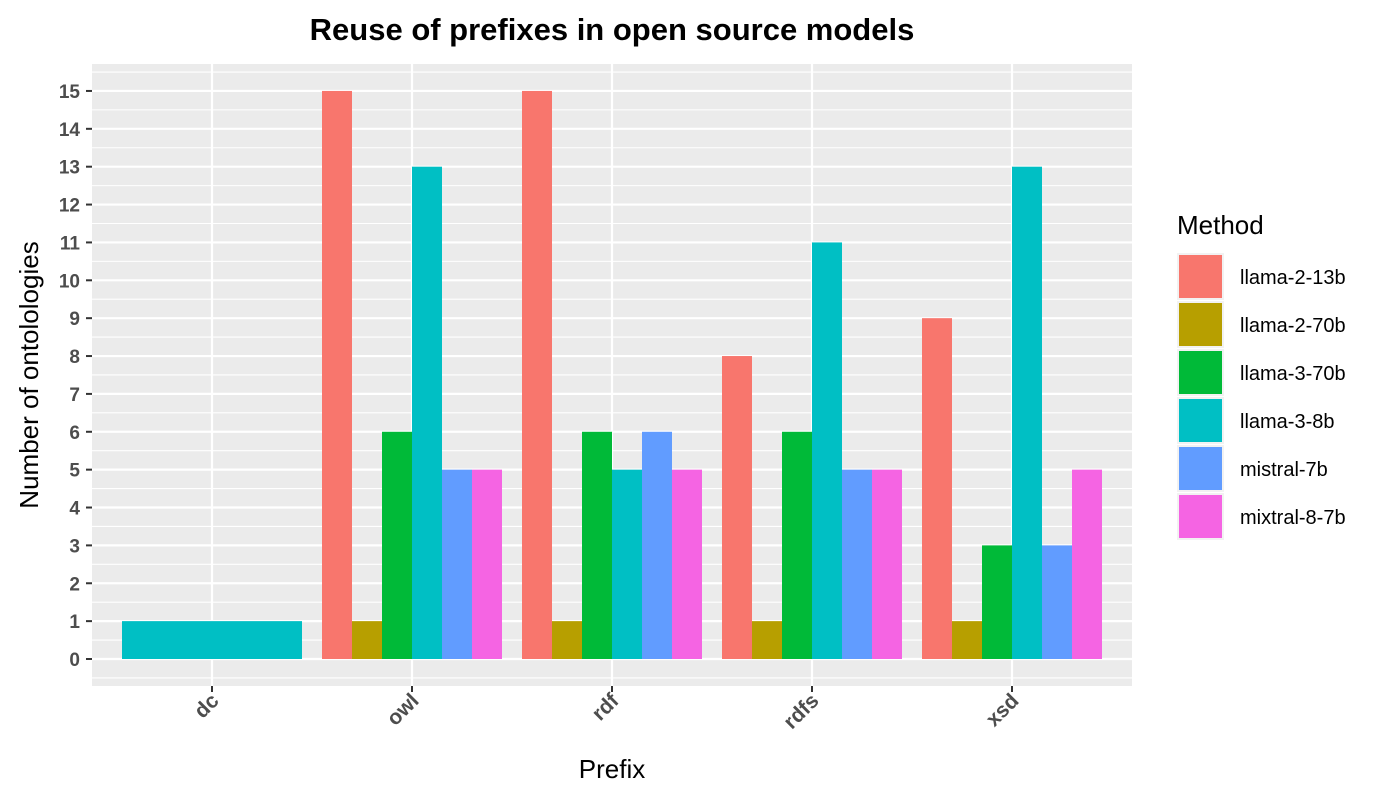 The width and height of the screenshot is (1400, 800). What do you see at coordinates (212, 640) in the screenshot?
I see `bar-llama-3-8b-dc` at bounding box center [212, 640].